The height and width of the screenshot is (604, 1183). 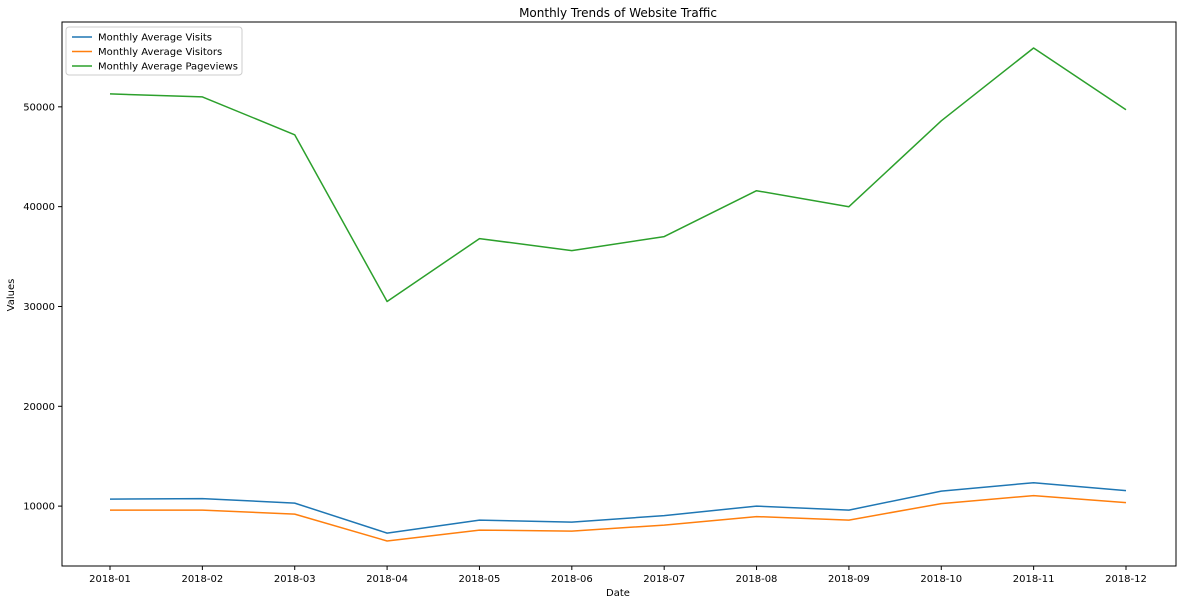 What do you see at coordinates (39, 407) in the screenshot?
I see `y-tick-label: 20000` at bounding box center [39, 407].